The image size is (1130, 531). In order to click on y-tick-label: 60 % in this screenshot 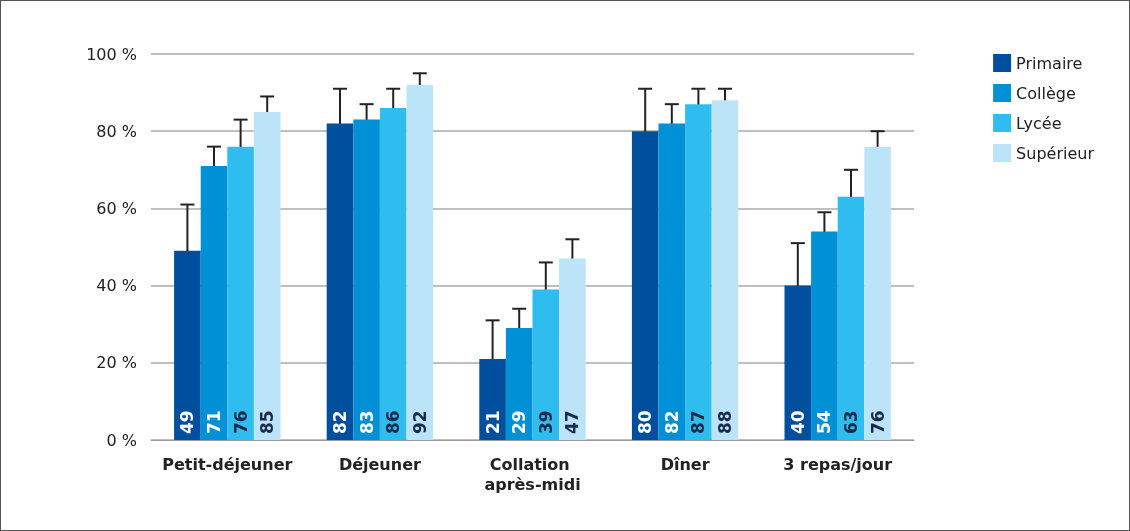, I will do `click(116, 208)`.